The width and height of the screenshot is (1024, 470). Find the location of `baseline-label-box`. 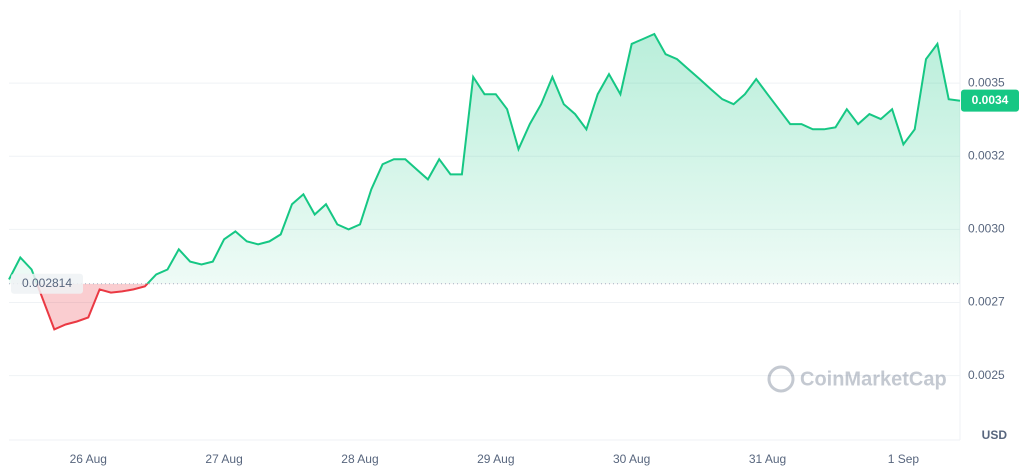

baseline-label-box is located at coordinates (47, 283).